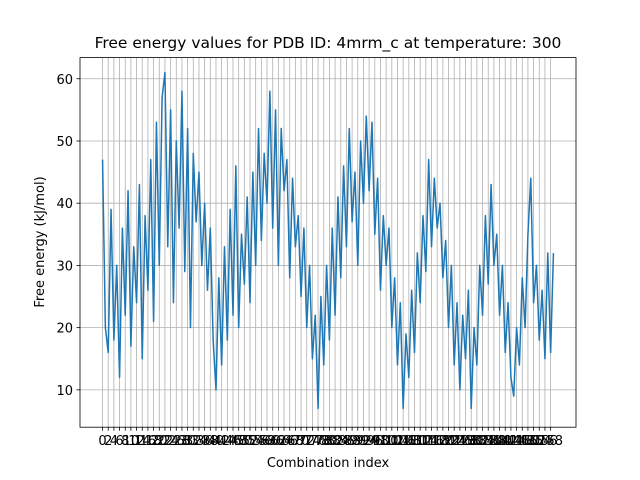  I want to click on x-tick-label: 88, so click(352, 441).